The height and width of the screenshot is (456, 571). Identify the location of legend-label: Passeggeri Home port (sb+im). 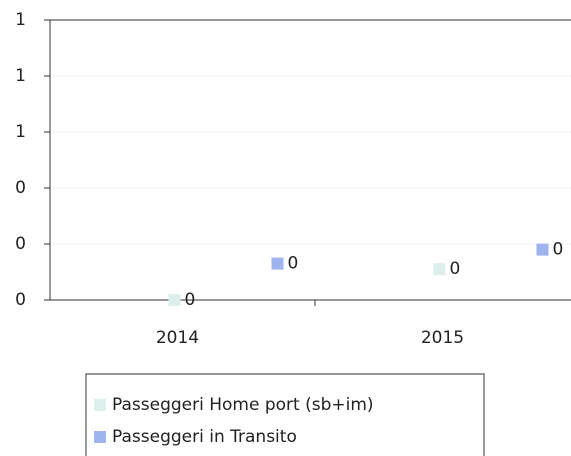
(243, 405).